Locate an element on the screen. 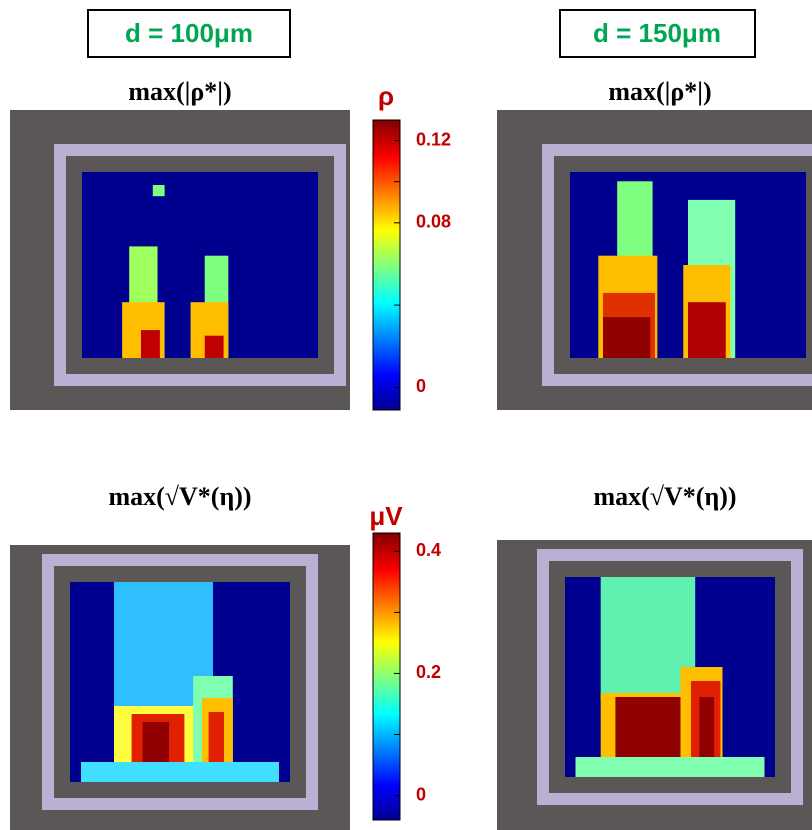 This screenshot has height=830, width=812. colorbar-tick-label: 0.4 is located at coordinates (428, 550).